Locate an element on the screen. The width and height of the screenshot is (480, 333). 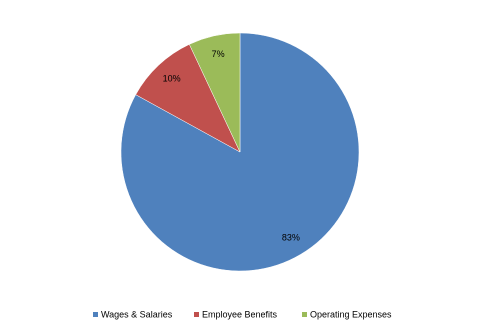
legend-label: Wages & Salaries is located at coordinates (137, 314).